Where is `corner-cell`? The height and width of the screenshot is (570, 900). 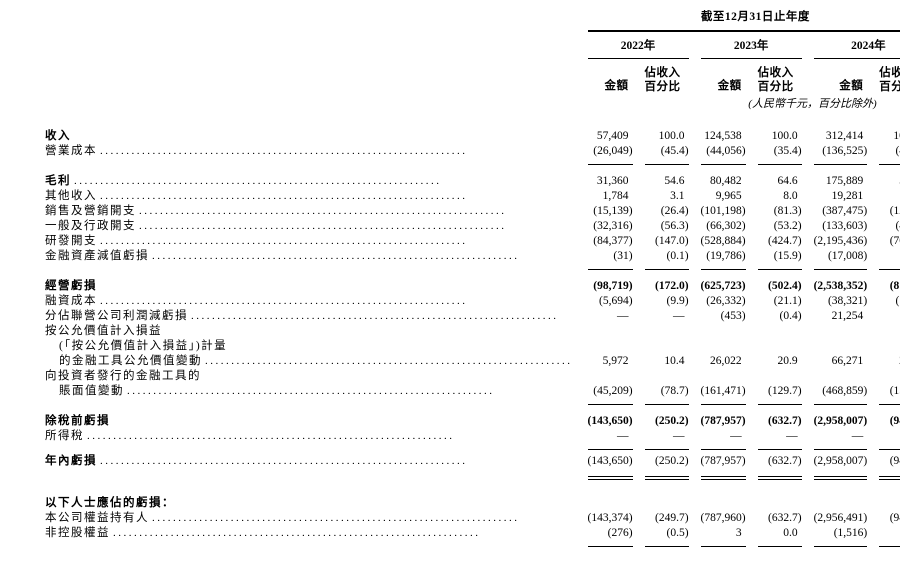
corner-cell is located at coordinates (310, 120).